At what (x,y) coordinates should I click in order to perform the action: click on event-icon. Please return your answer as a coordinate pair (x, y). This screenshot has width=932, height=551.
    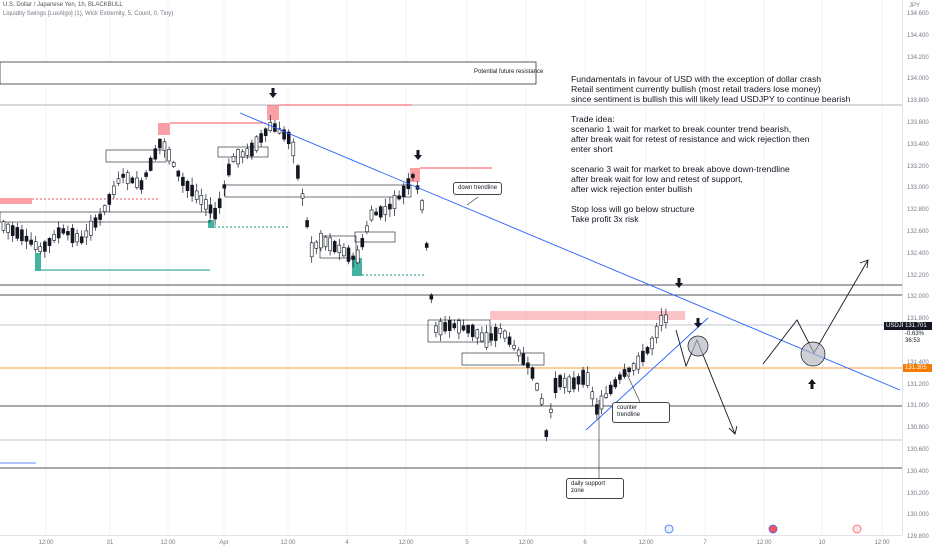
    Looking at the image, I should click on (857, 529).